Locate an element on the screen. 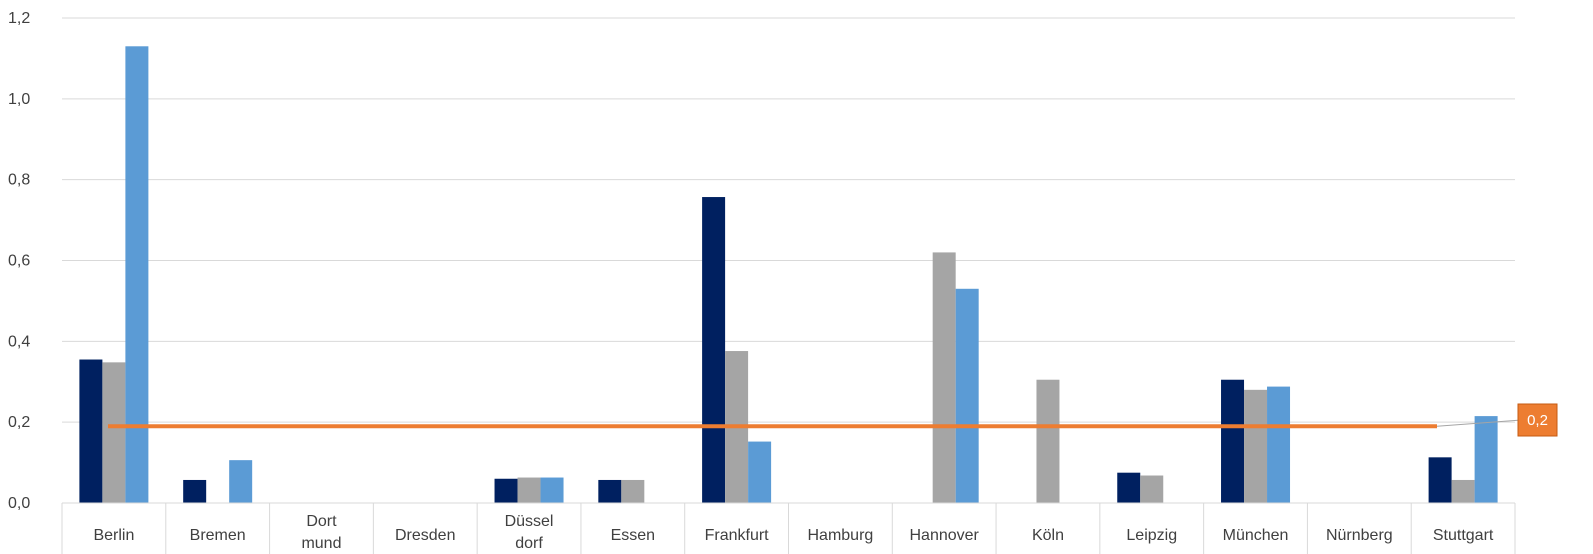 Image resolution: width=1593 pixels, height=554 pixels. category-label: Bremen is located at coordinates (218, 535).